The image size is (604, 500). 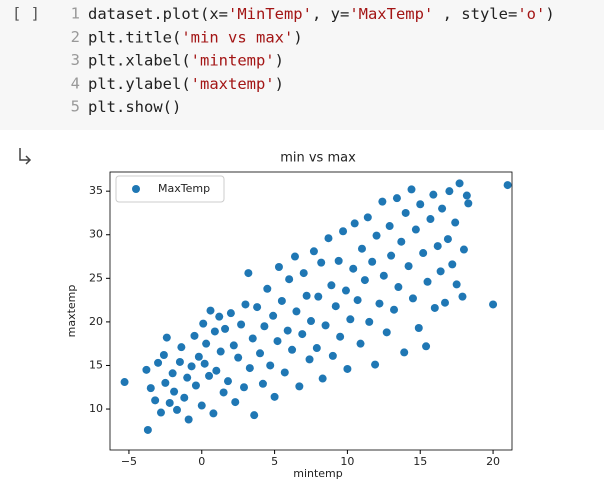 I want to click on x-tick-label: 10, so click(x=347, y=461).